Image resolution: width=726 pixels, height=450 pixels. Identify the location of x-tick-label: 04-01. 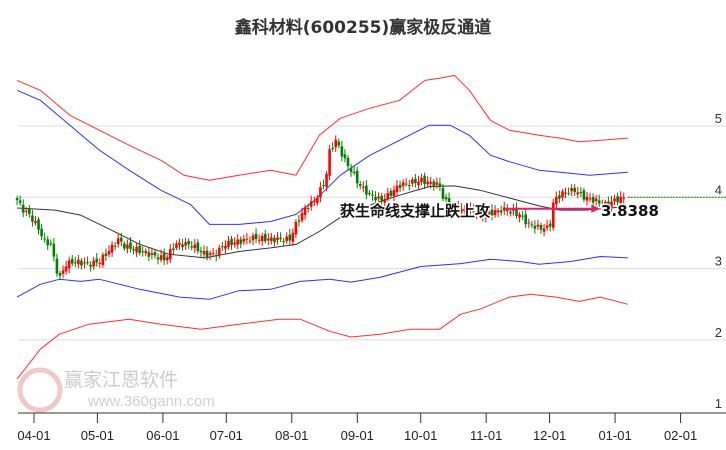
(33, 435).